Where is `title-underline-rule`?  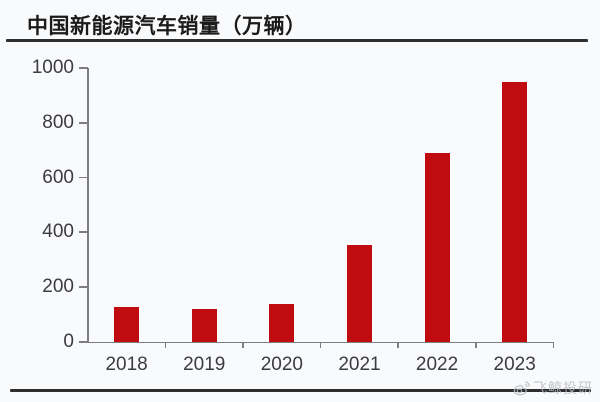 title-underline-rule is located at coordinates (297, 40).